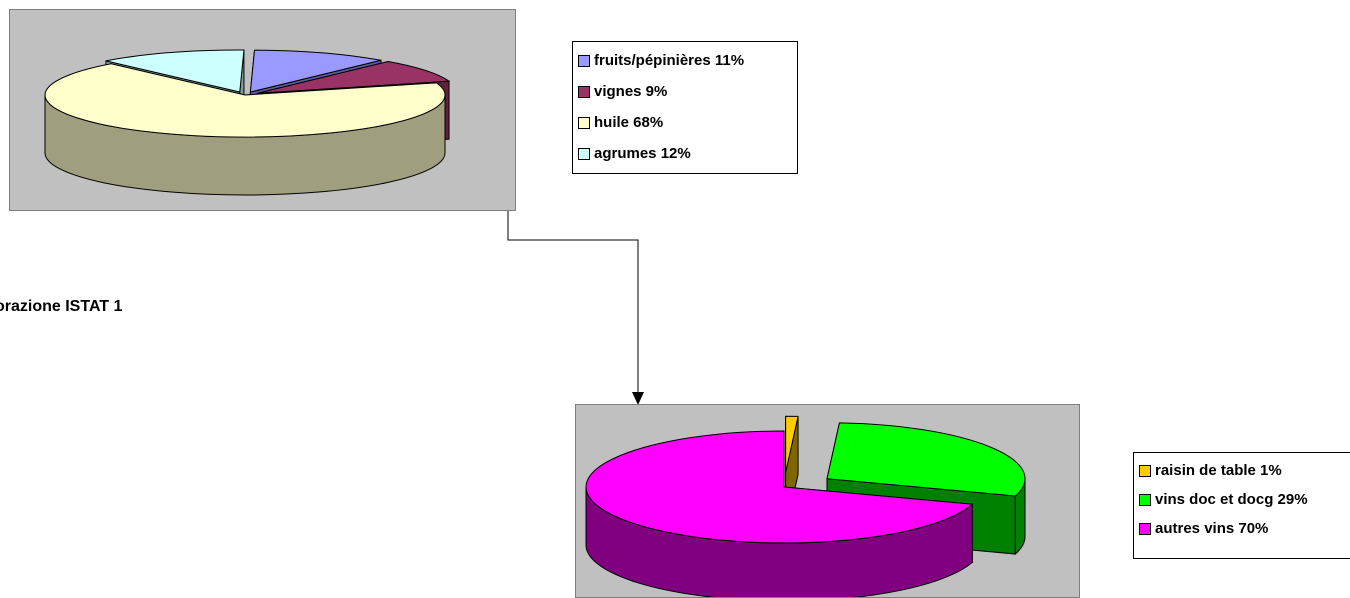 The height and width of the screenshot is (598, 1350). Describe the element at coordinates (685, 91) in the screenshot. I see `legend-item: vignes 9%` at that location.